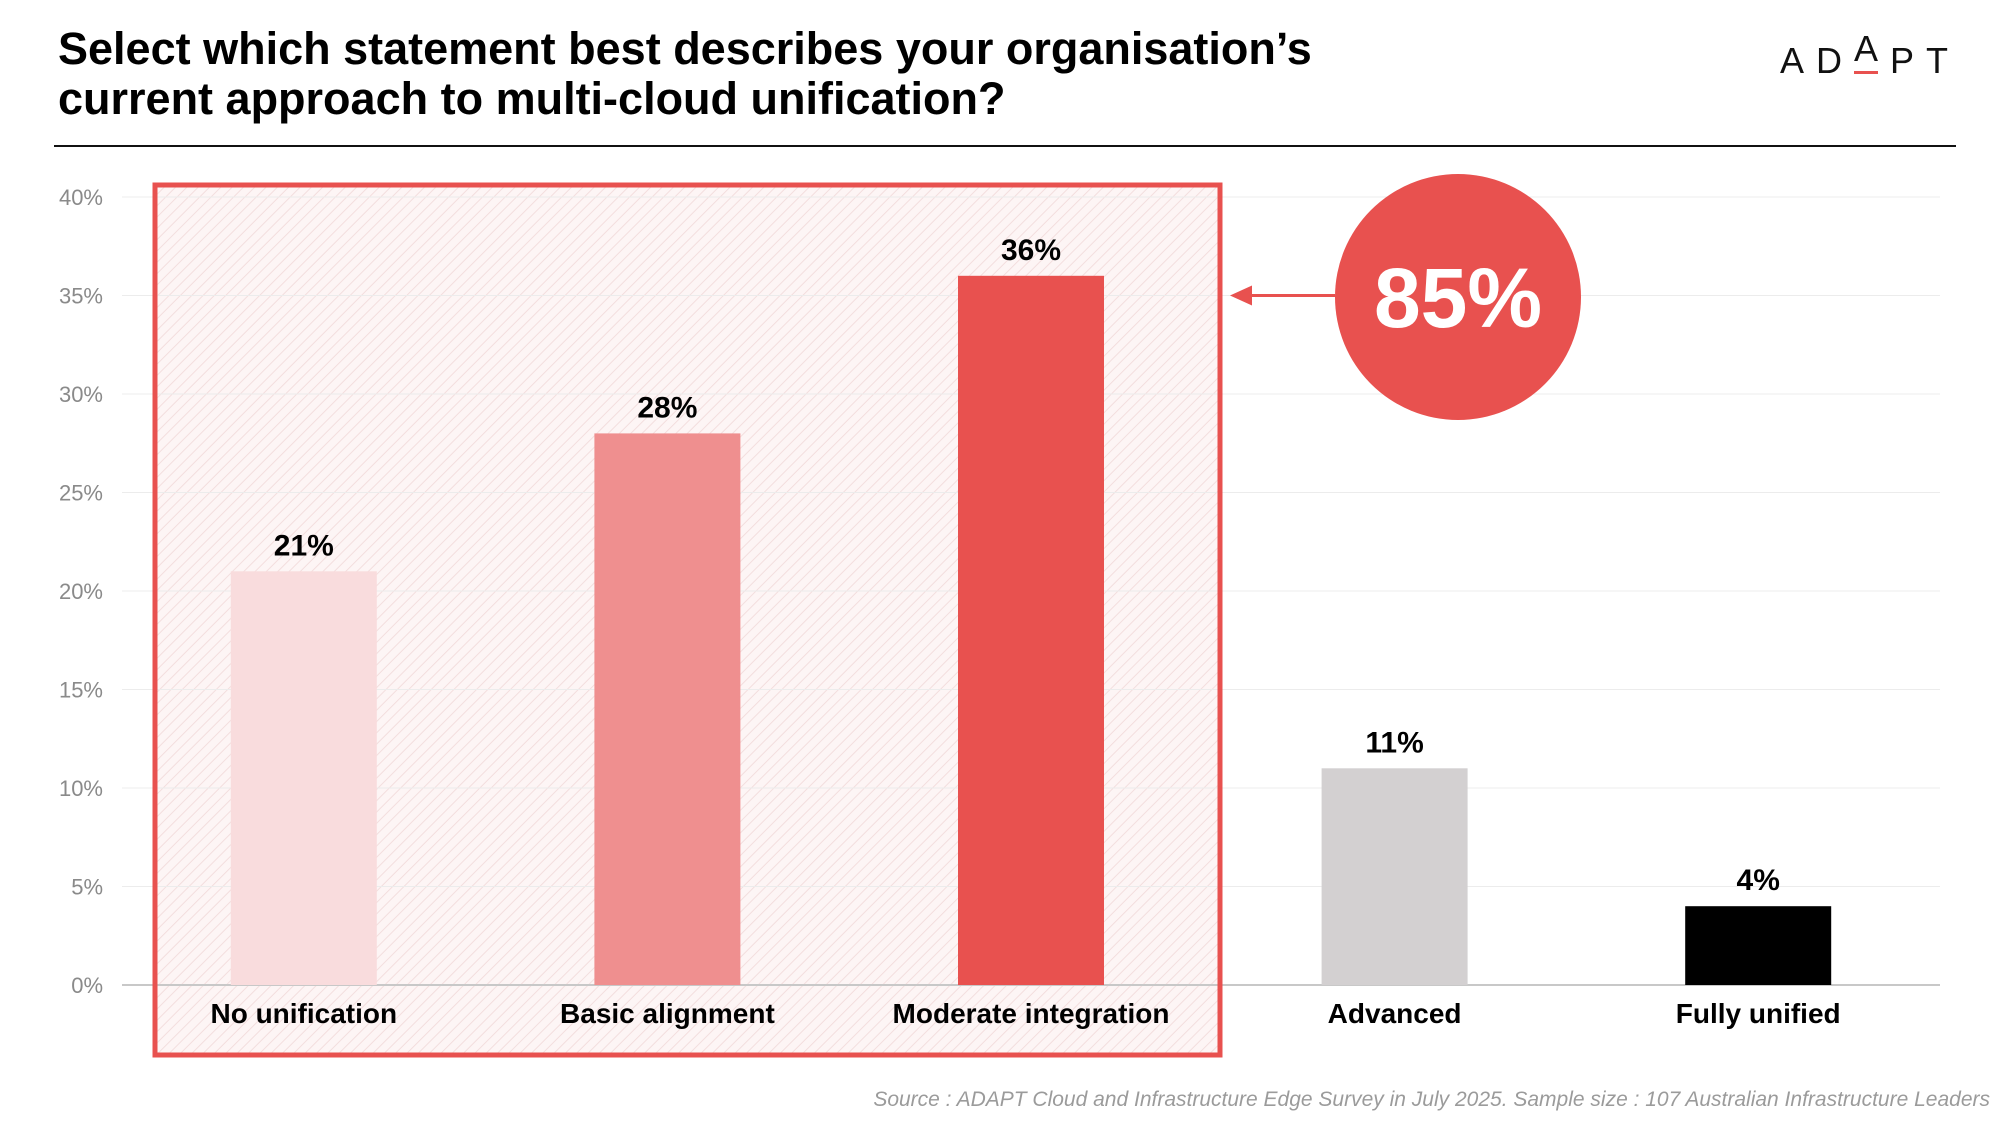  I want to click on adapt-logo: AD A PT, so click(1869, 55).